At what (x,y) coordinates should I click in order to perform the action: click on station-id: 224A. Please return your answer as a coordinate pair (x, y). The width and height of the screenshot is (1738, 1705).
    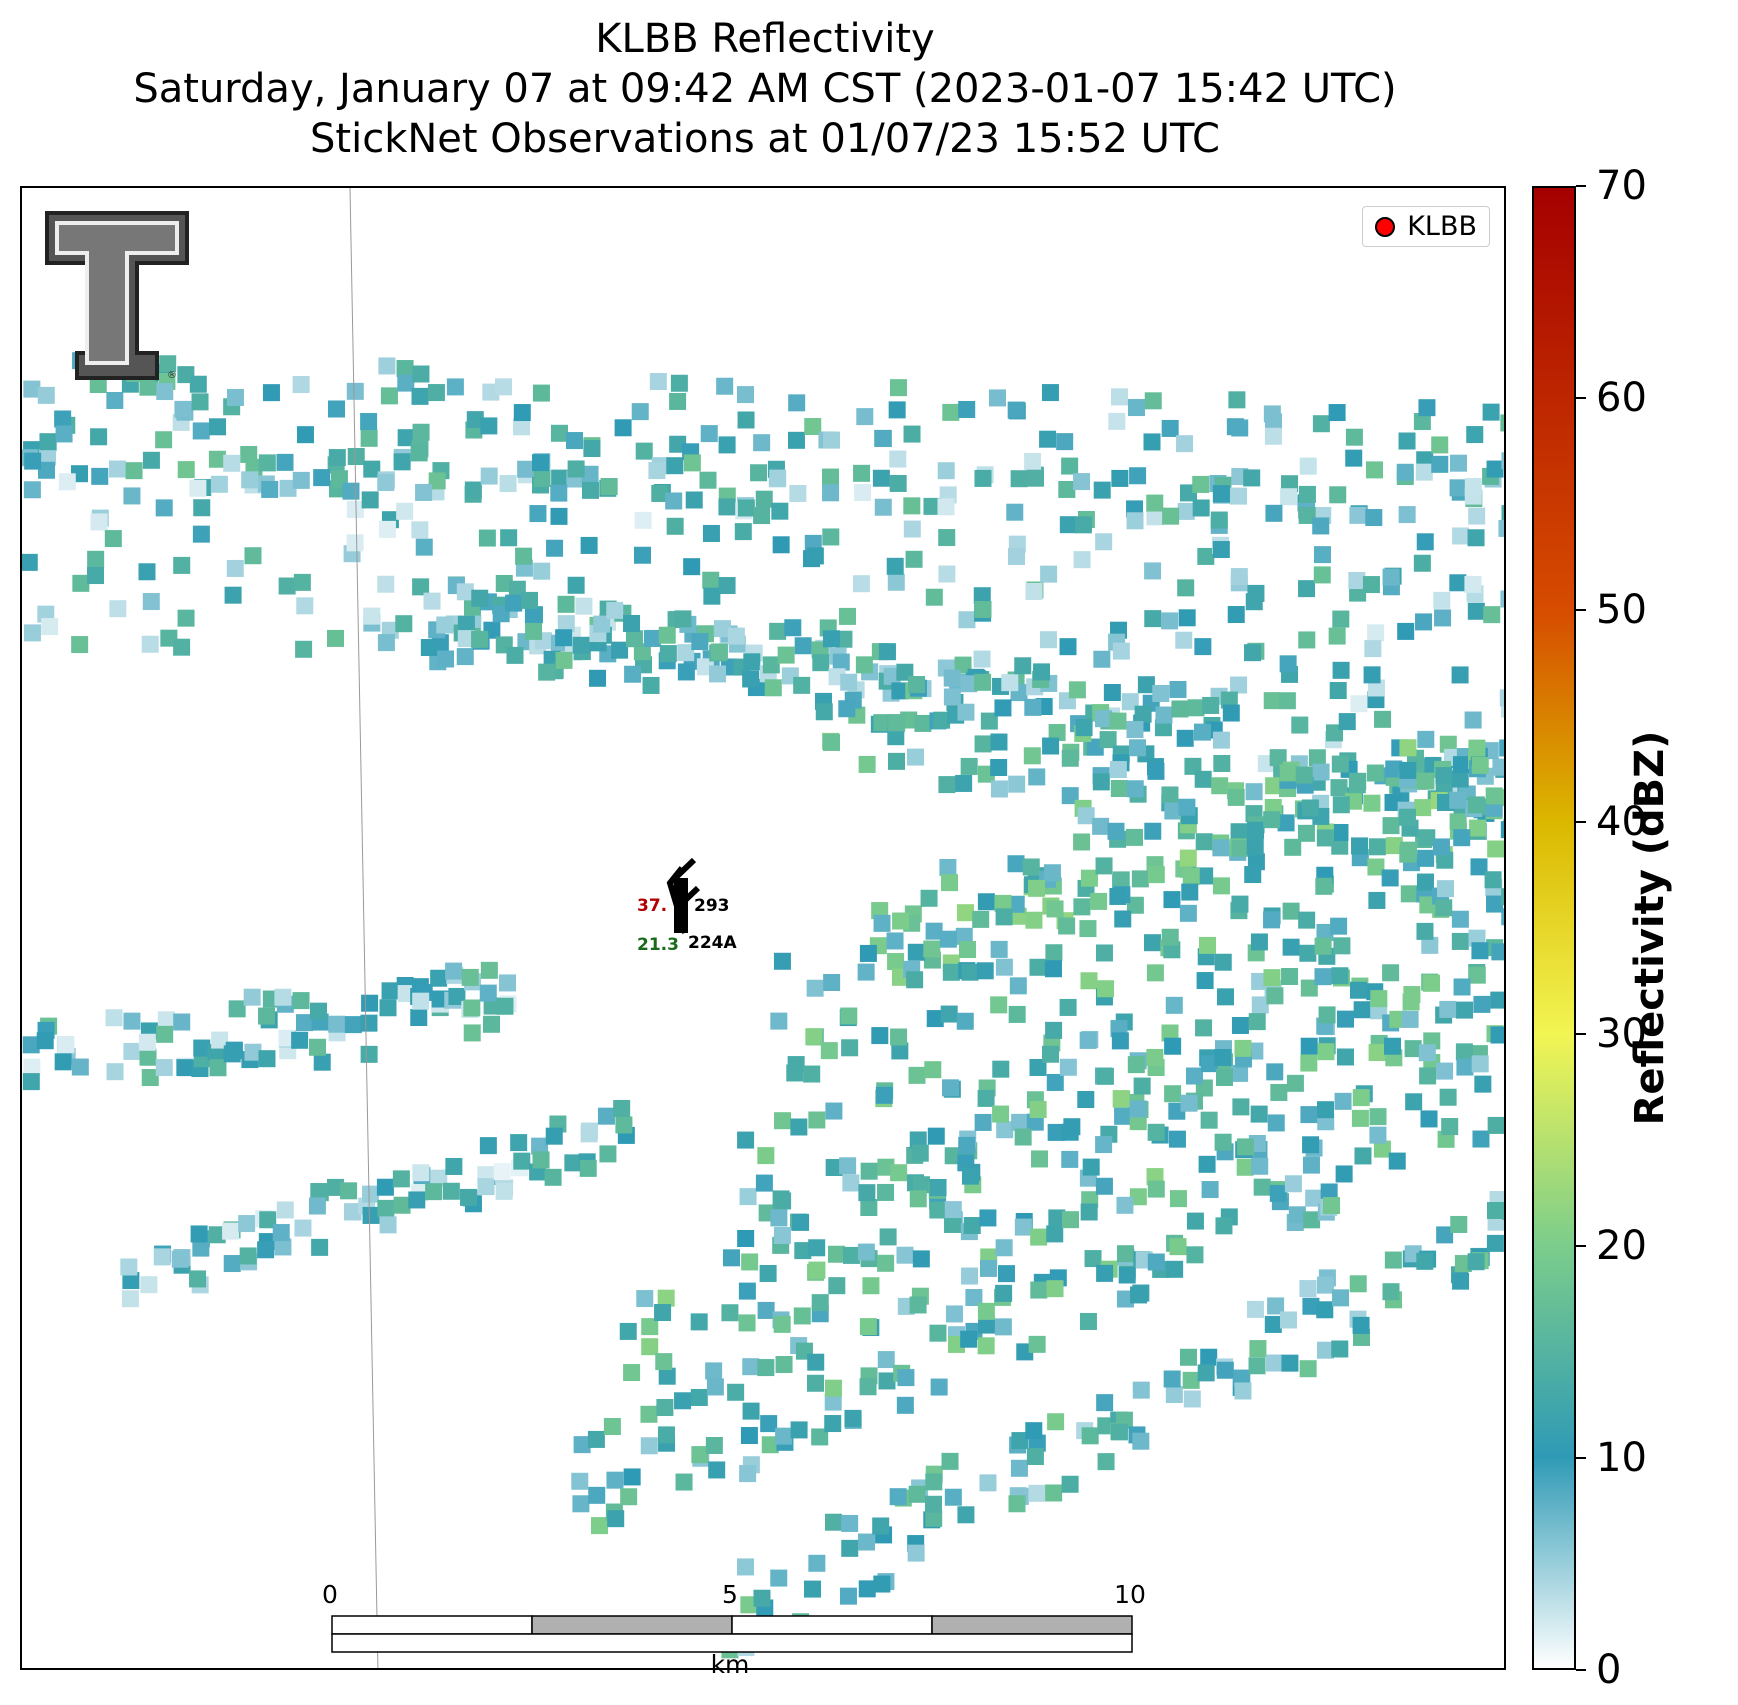
    Looking at the image, I should click on (712, 943).